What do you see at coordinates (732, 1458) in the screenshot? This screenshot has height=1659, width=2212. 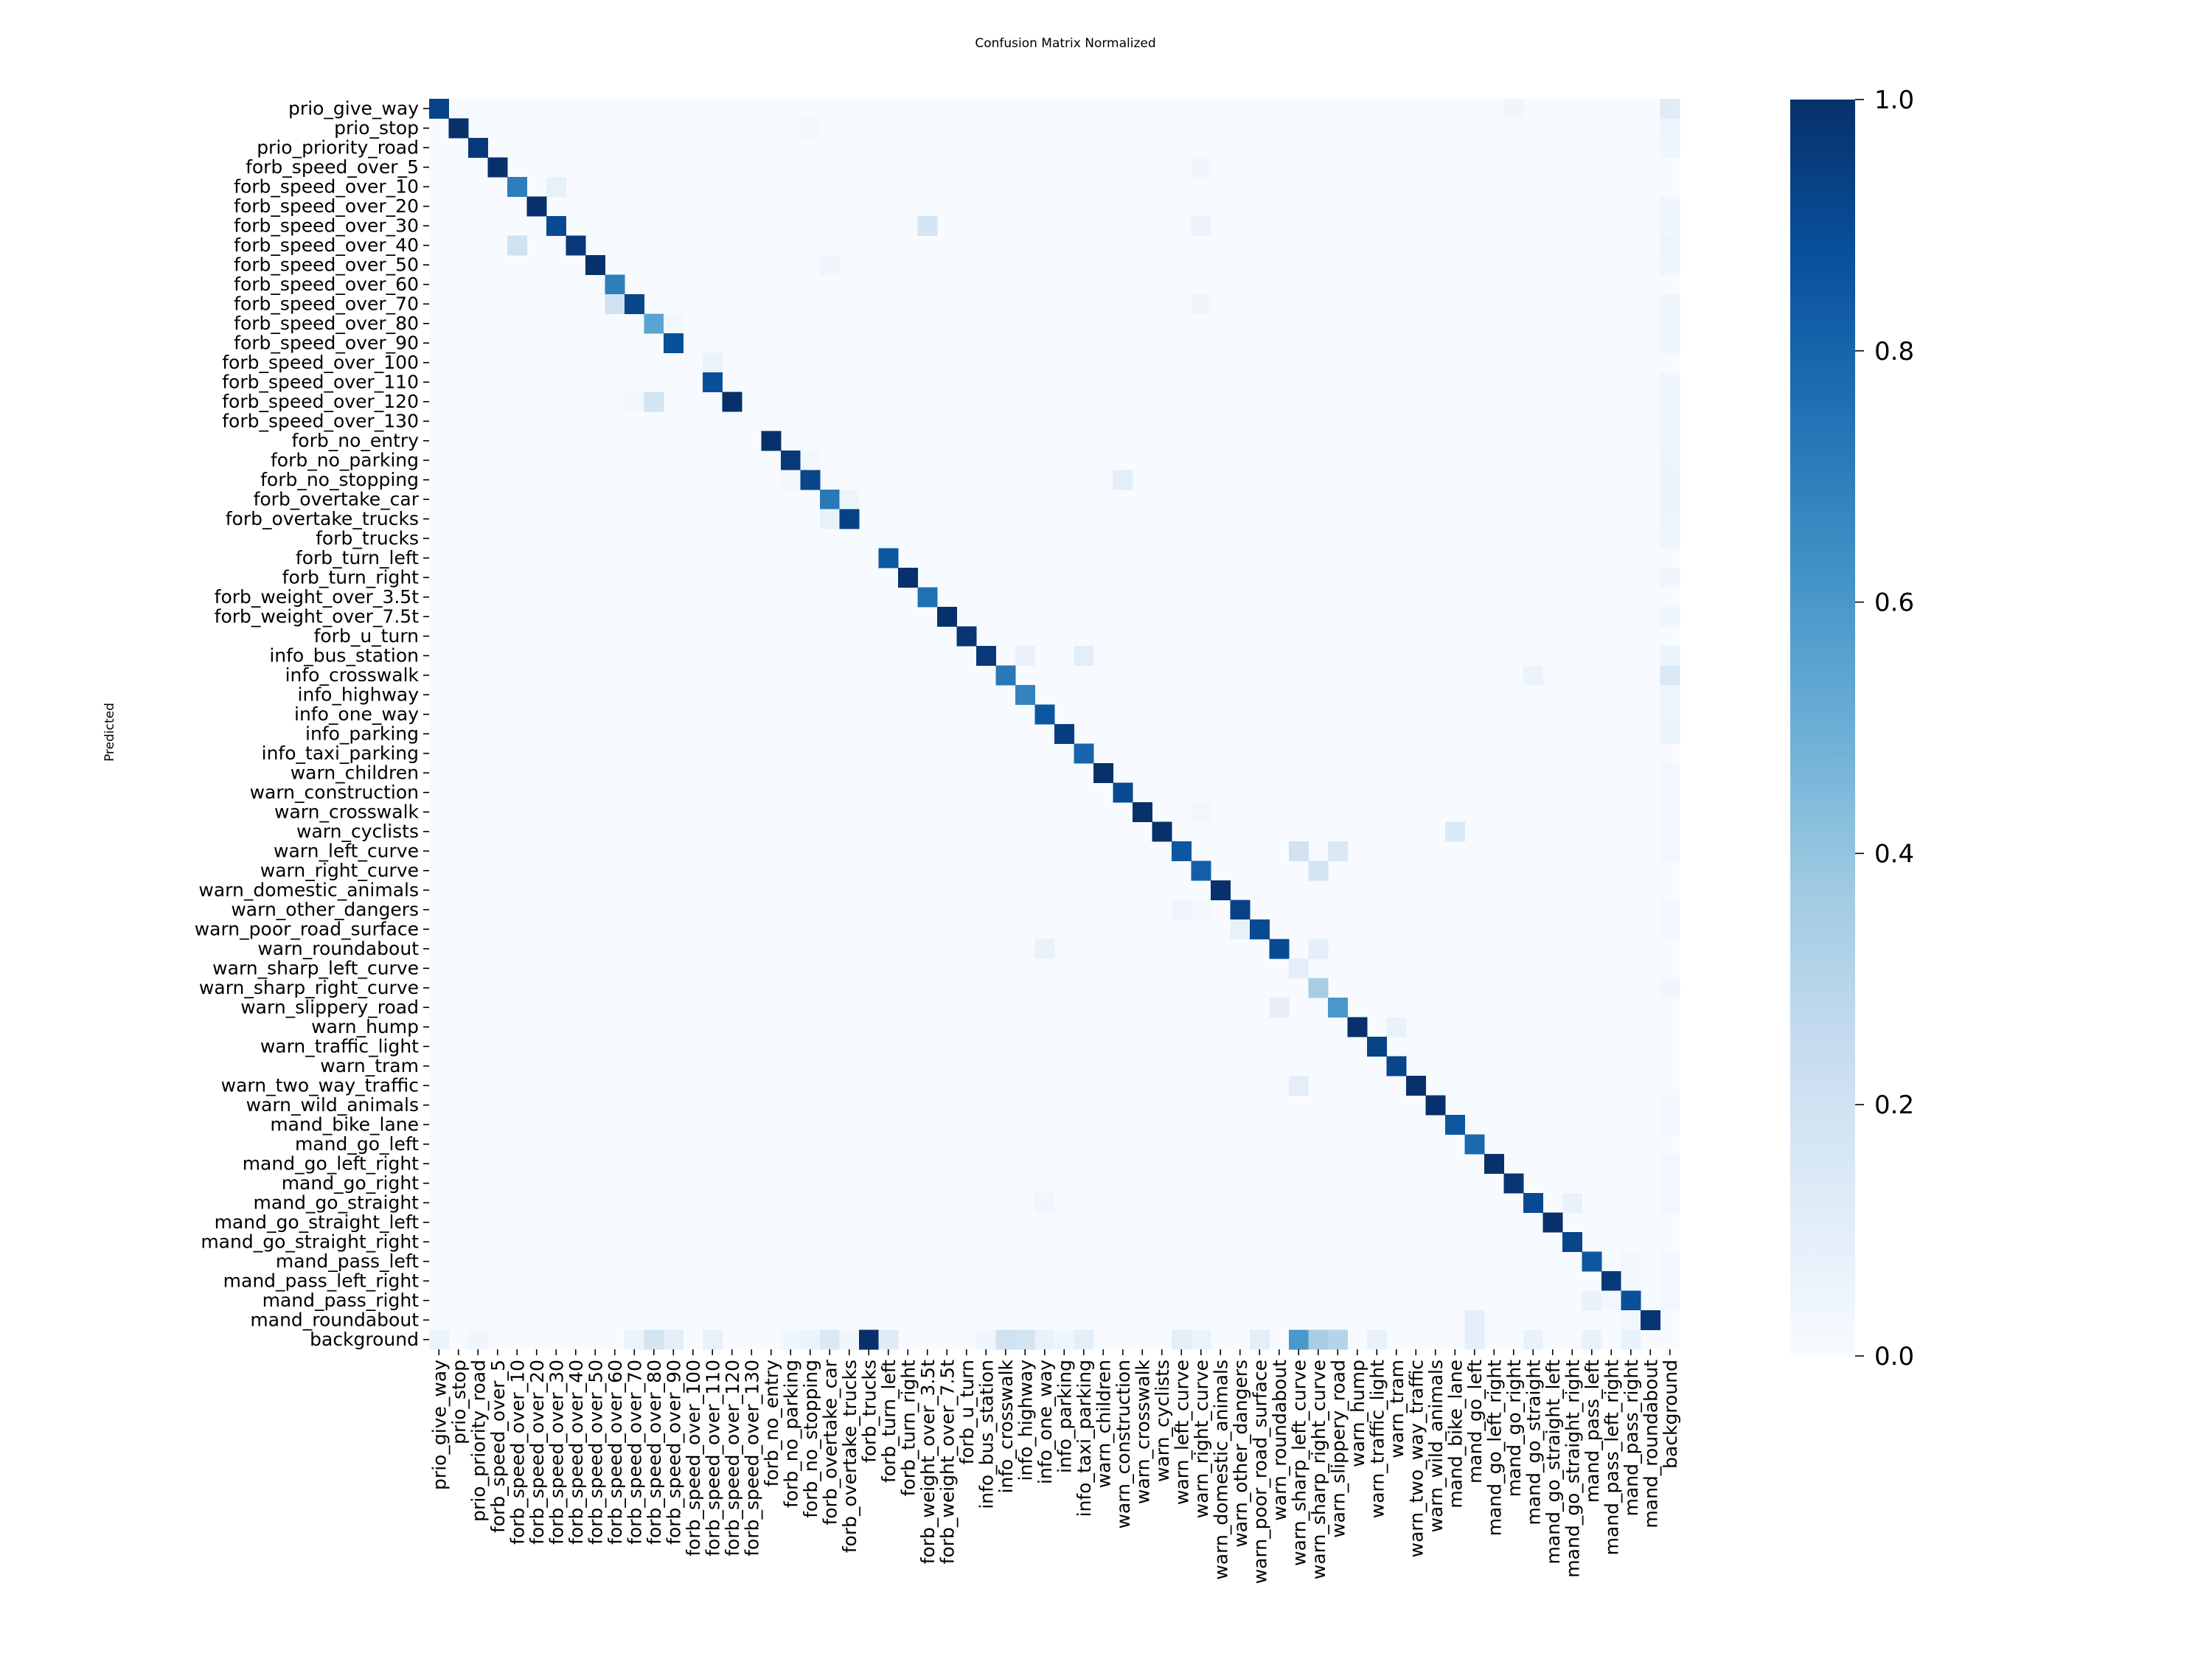 I see `x-tick-label: forb_speed_over_120` at bounding box center [732, 1458].